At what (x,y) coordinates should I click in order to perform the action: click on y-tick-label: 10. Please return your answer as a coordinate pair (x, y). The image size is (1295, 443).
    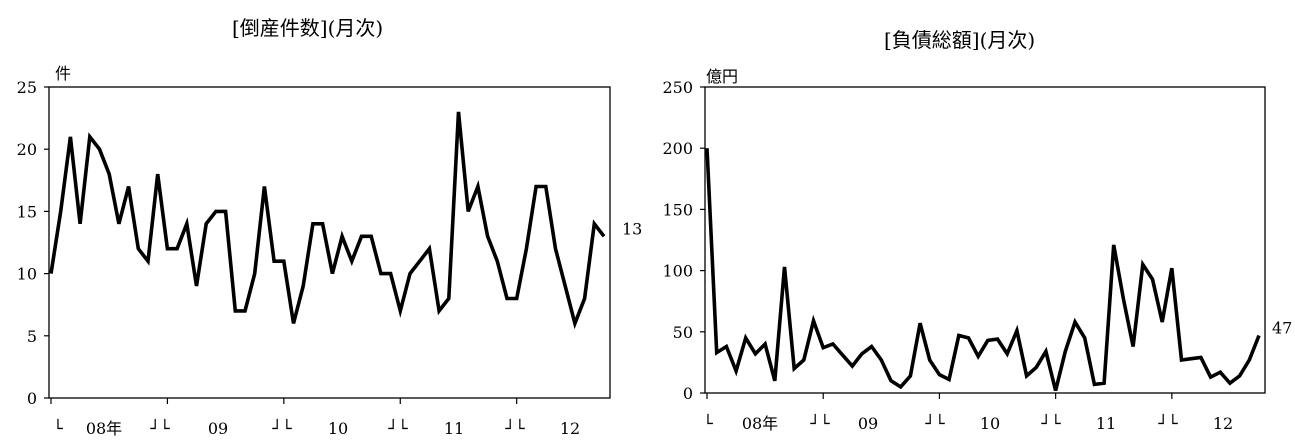
    Looking at the image, I should click on (27, 274).